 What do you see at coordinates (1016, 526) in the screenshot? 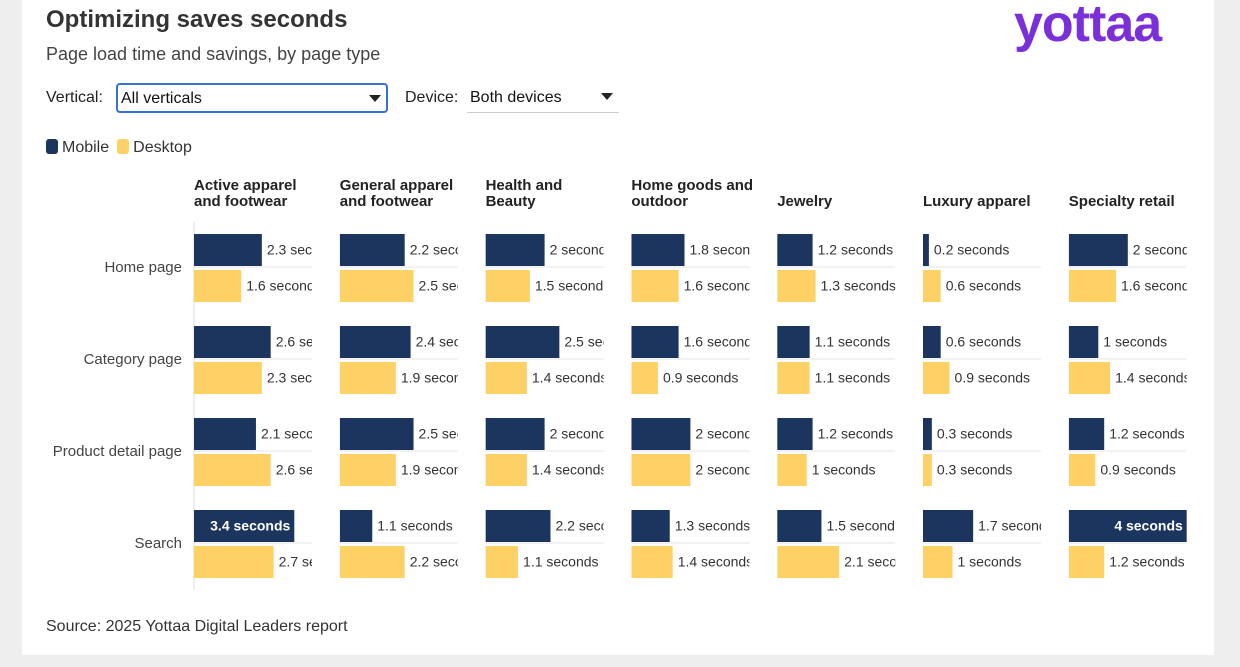
I see `value-label: 1.7 seconds` at bounding box center [1016, 526].